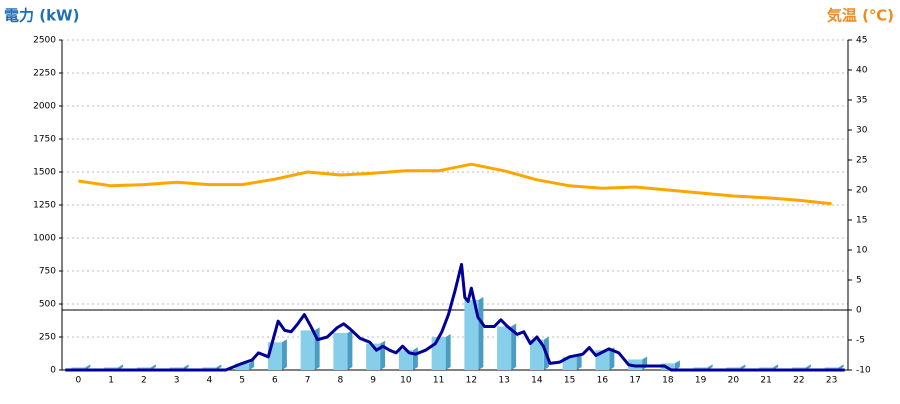 Image resolution: width=900 pixels, height=404 pixels. I want to click on y2-tick-label: 30, so click(862, 131).